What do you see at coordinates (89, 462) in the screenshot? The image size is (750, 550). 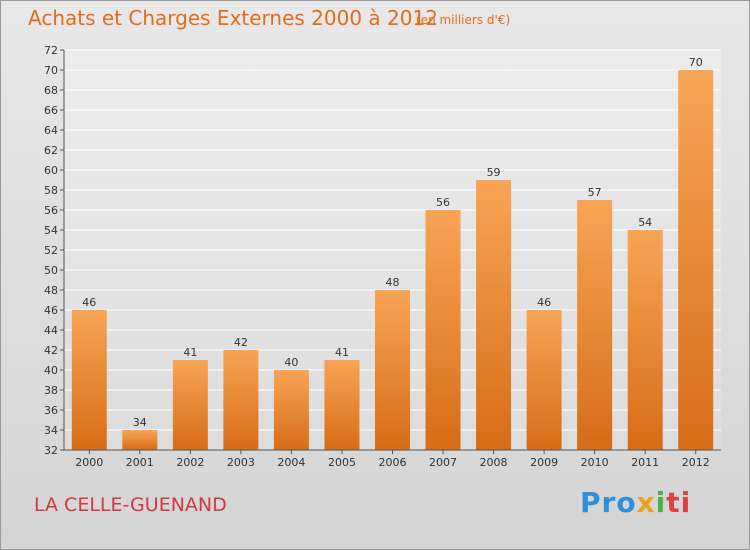 I see `x-tick-label: 2000` at bounding box center [89, 462].